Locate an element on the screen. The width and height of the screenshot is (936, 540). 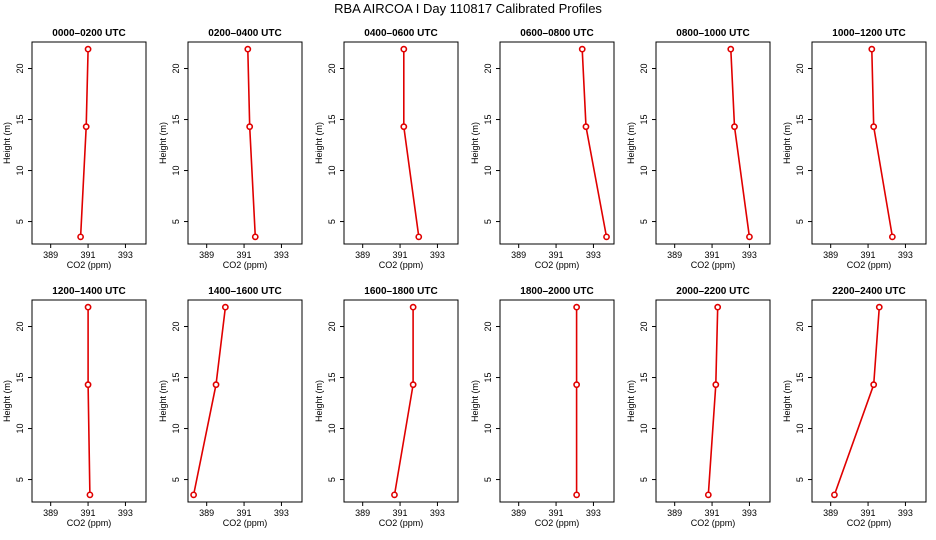
panel-title: 0600–0800 UTC is located at coordinates (556, 33).